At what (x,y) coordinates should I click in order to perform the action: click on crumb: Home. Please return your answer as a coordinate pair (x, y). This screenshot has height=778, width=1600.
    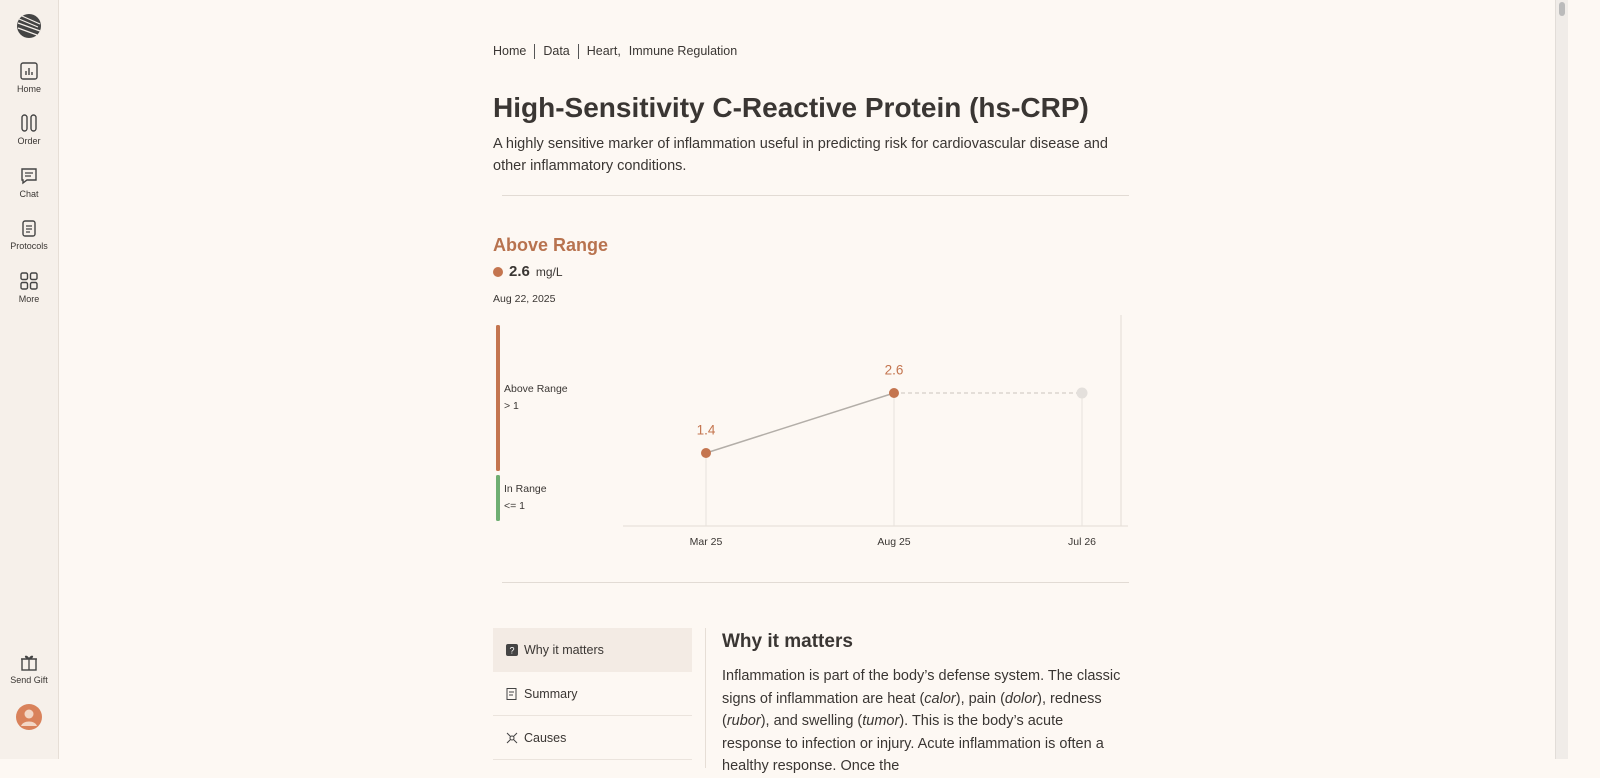
    Looking at the image, I should click on (510, 51).